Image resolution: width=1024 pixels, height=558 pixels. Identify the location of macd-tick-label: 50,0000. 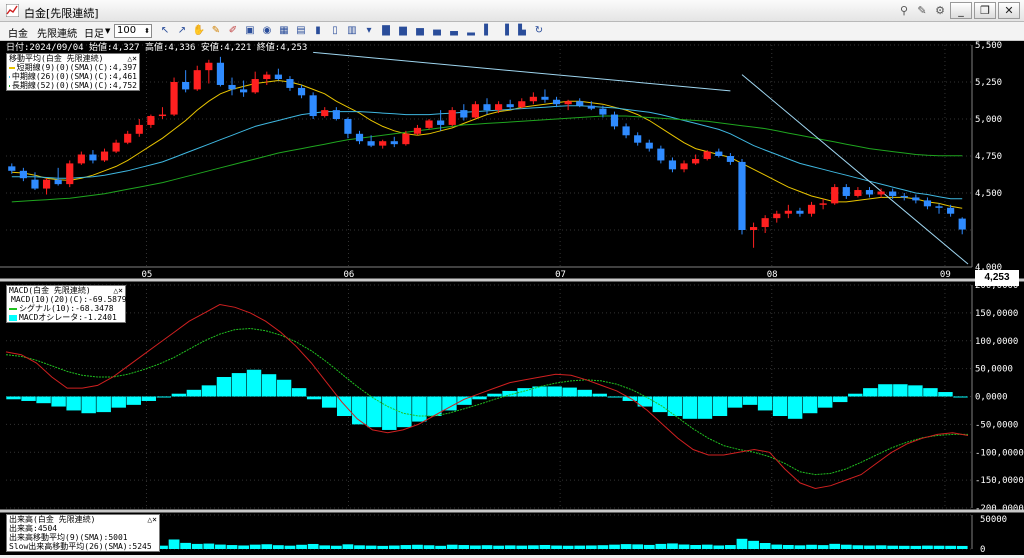
(994, 370).